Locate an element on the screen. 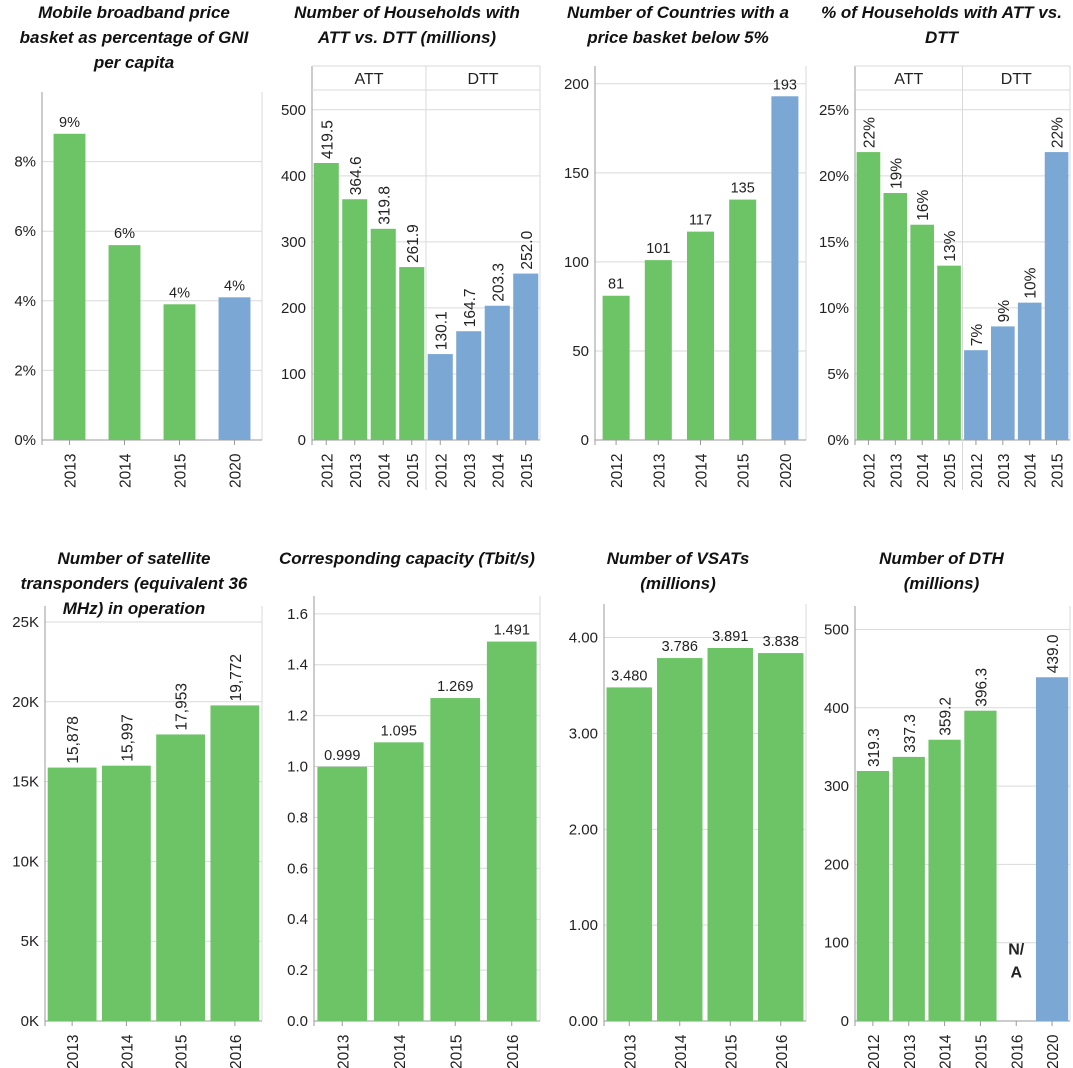  data-label: 13% is located at coordinates (950, 245).